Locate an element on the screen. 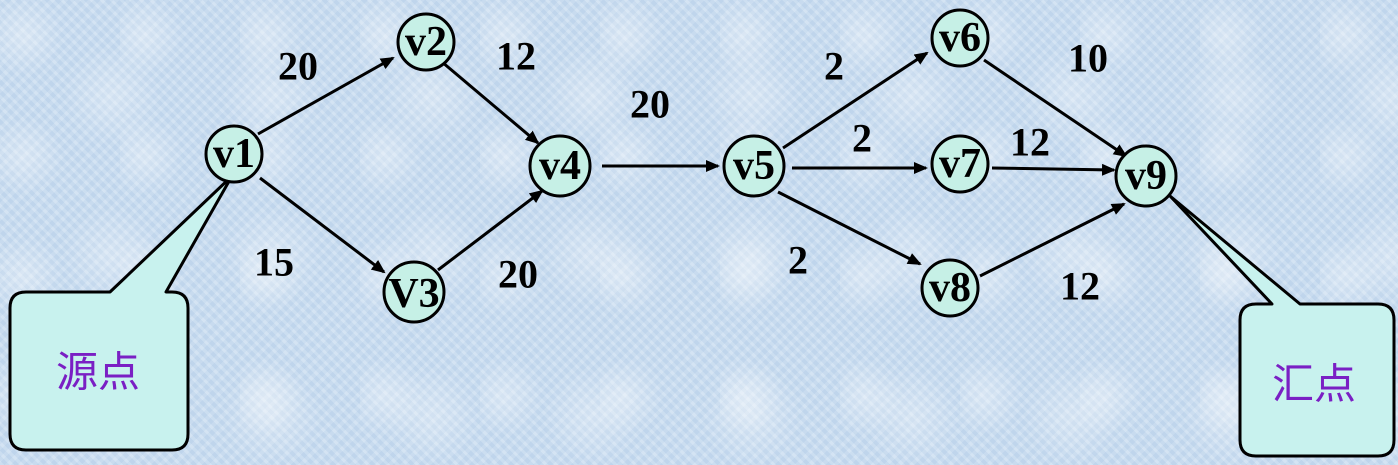 The image size is (1398, 465). node-v3-circle is located at coordinates (414, 292).